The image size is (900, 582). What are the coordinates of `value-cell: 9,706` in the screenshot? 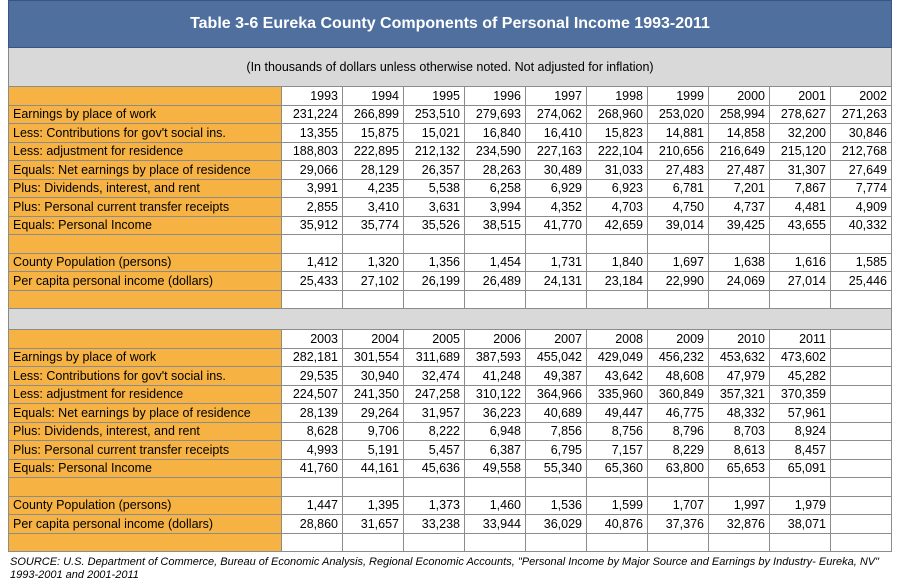 It's located at (373, 431).